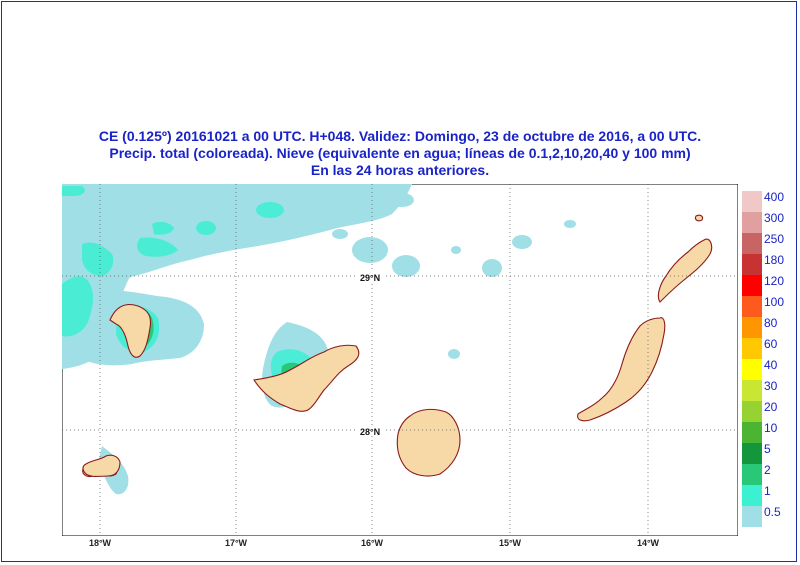  Describe the element at coordinates (771, 365) in the screenshot. I see `legend-label: 40` at that location.